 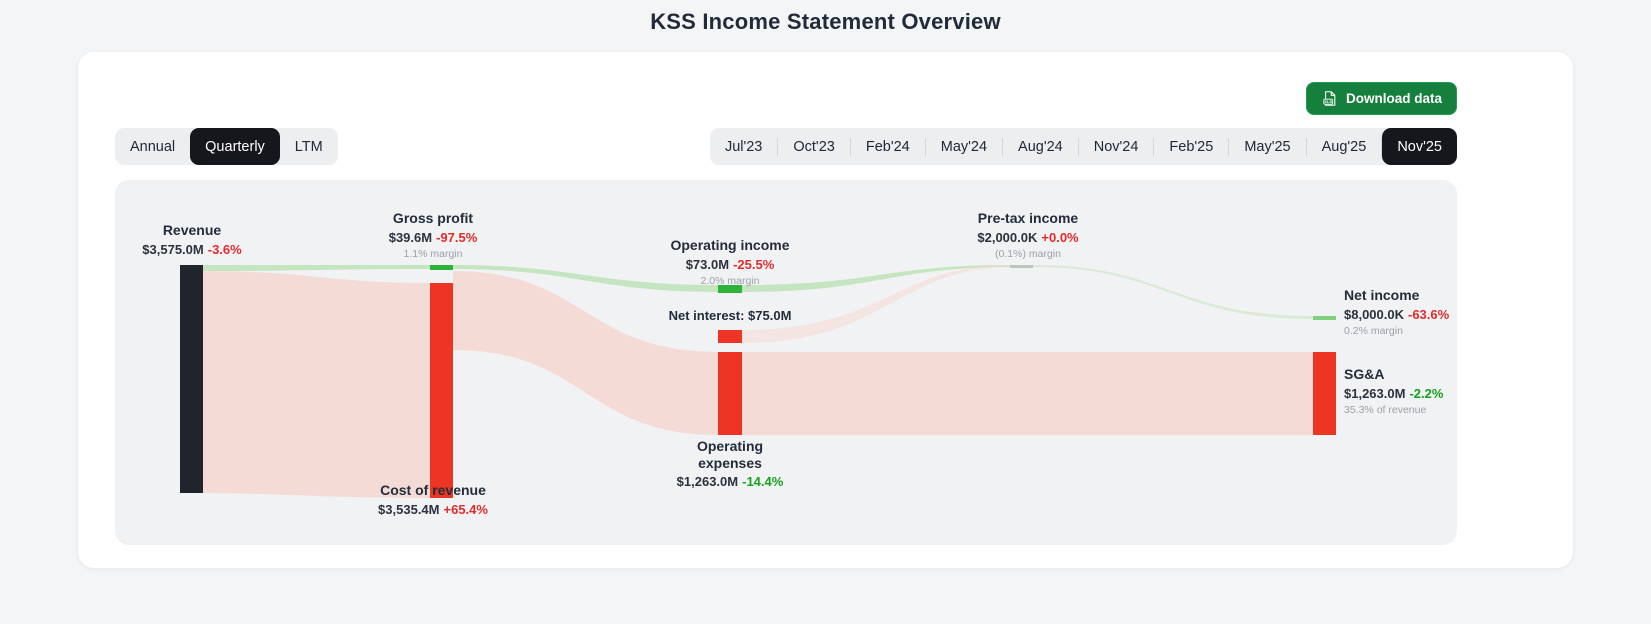 What do you see at coordinates (1007, 237) in the screenshot?
I see `node-value: $2,000.0K` at bounding box center [1007, 237].